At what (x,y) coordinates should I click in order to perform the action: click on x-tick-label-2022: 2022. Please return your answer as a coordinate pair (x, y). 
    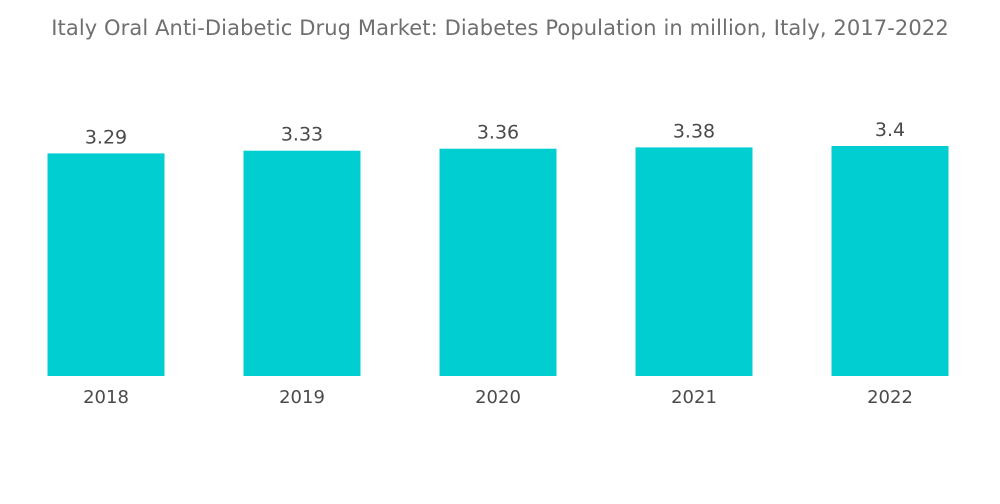
    Looking at the image, I should click on (890, 397).